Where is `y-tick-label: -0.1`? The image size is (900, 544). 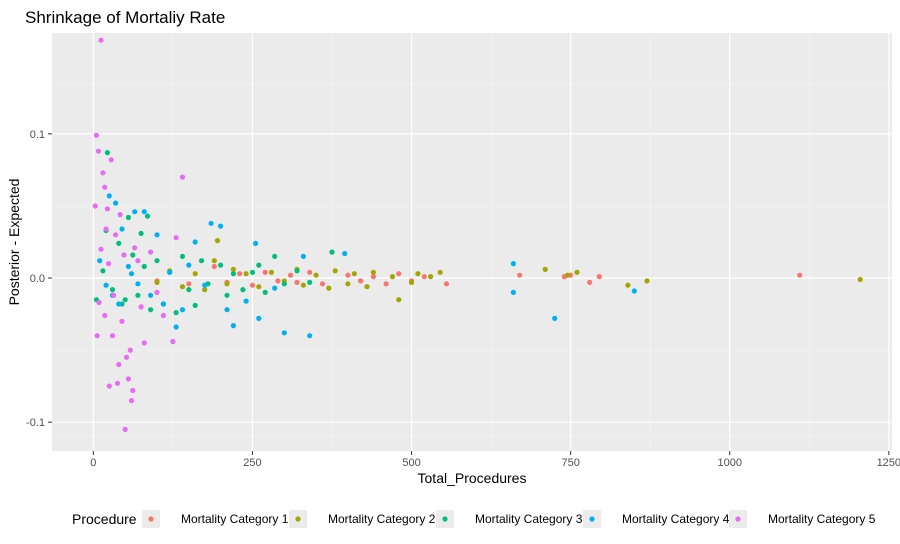
y-tick-label: -0.1 is located at coordinates (35, 423).